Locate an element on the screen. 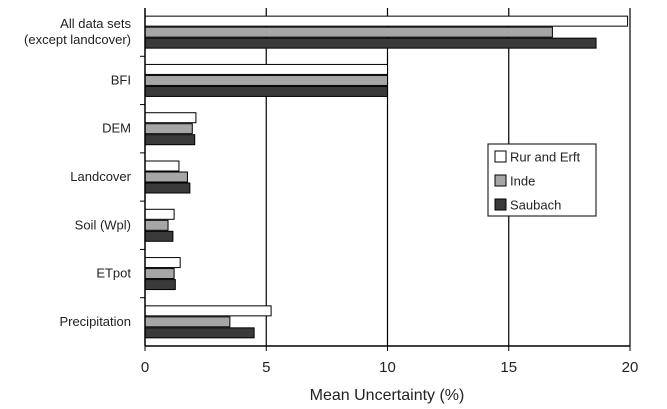  legend-label: Saubach is located at coordinates (535, 205).